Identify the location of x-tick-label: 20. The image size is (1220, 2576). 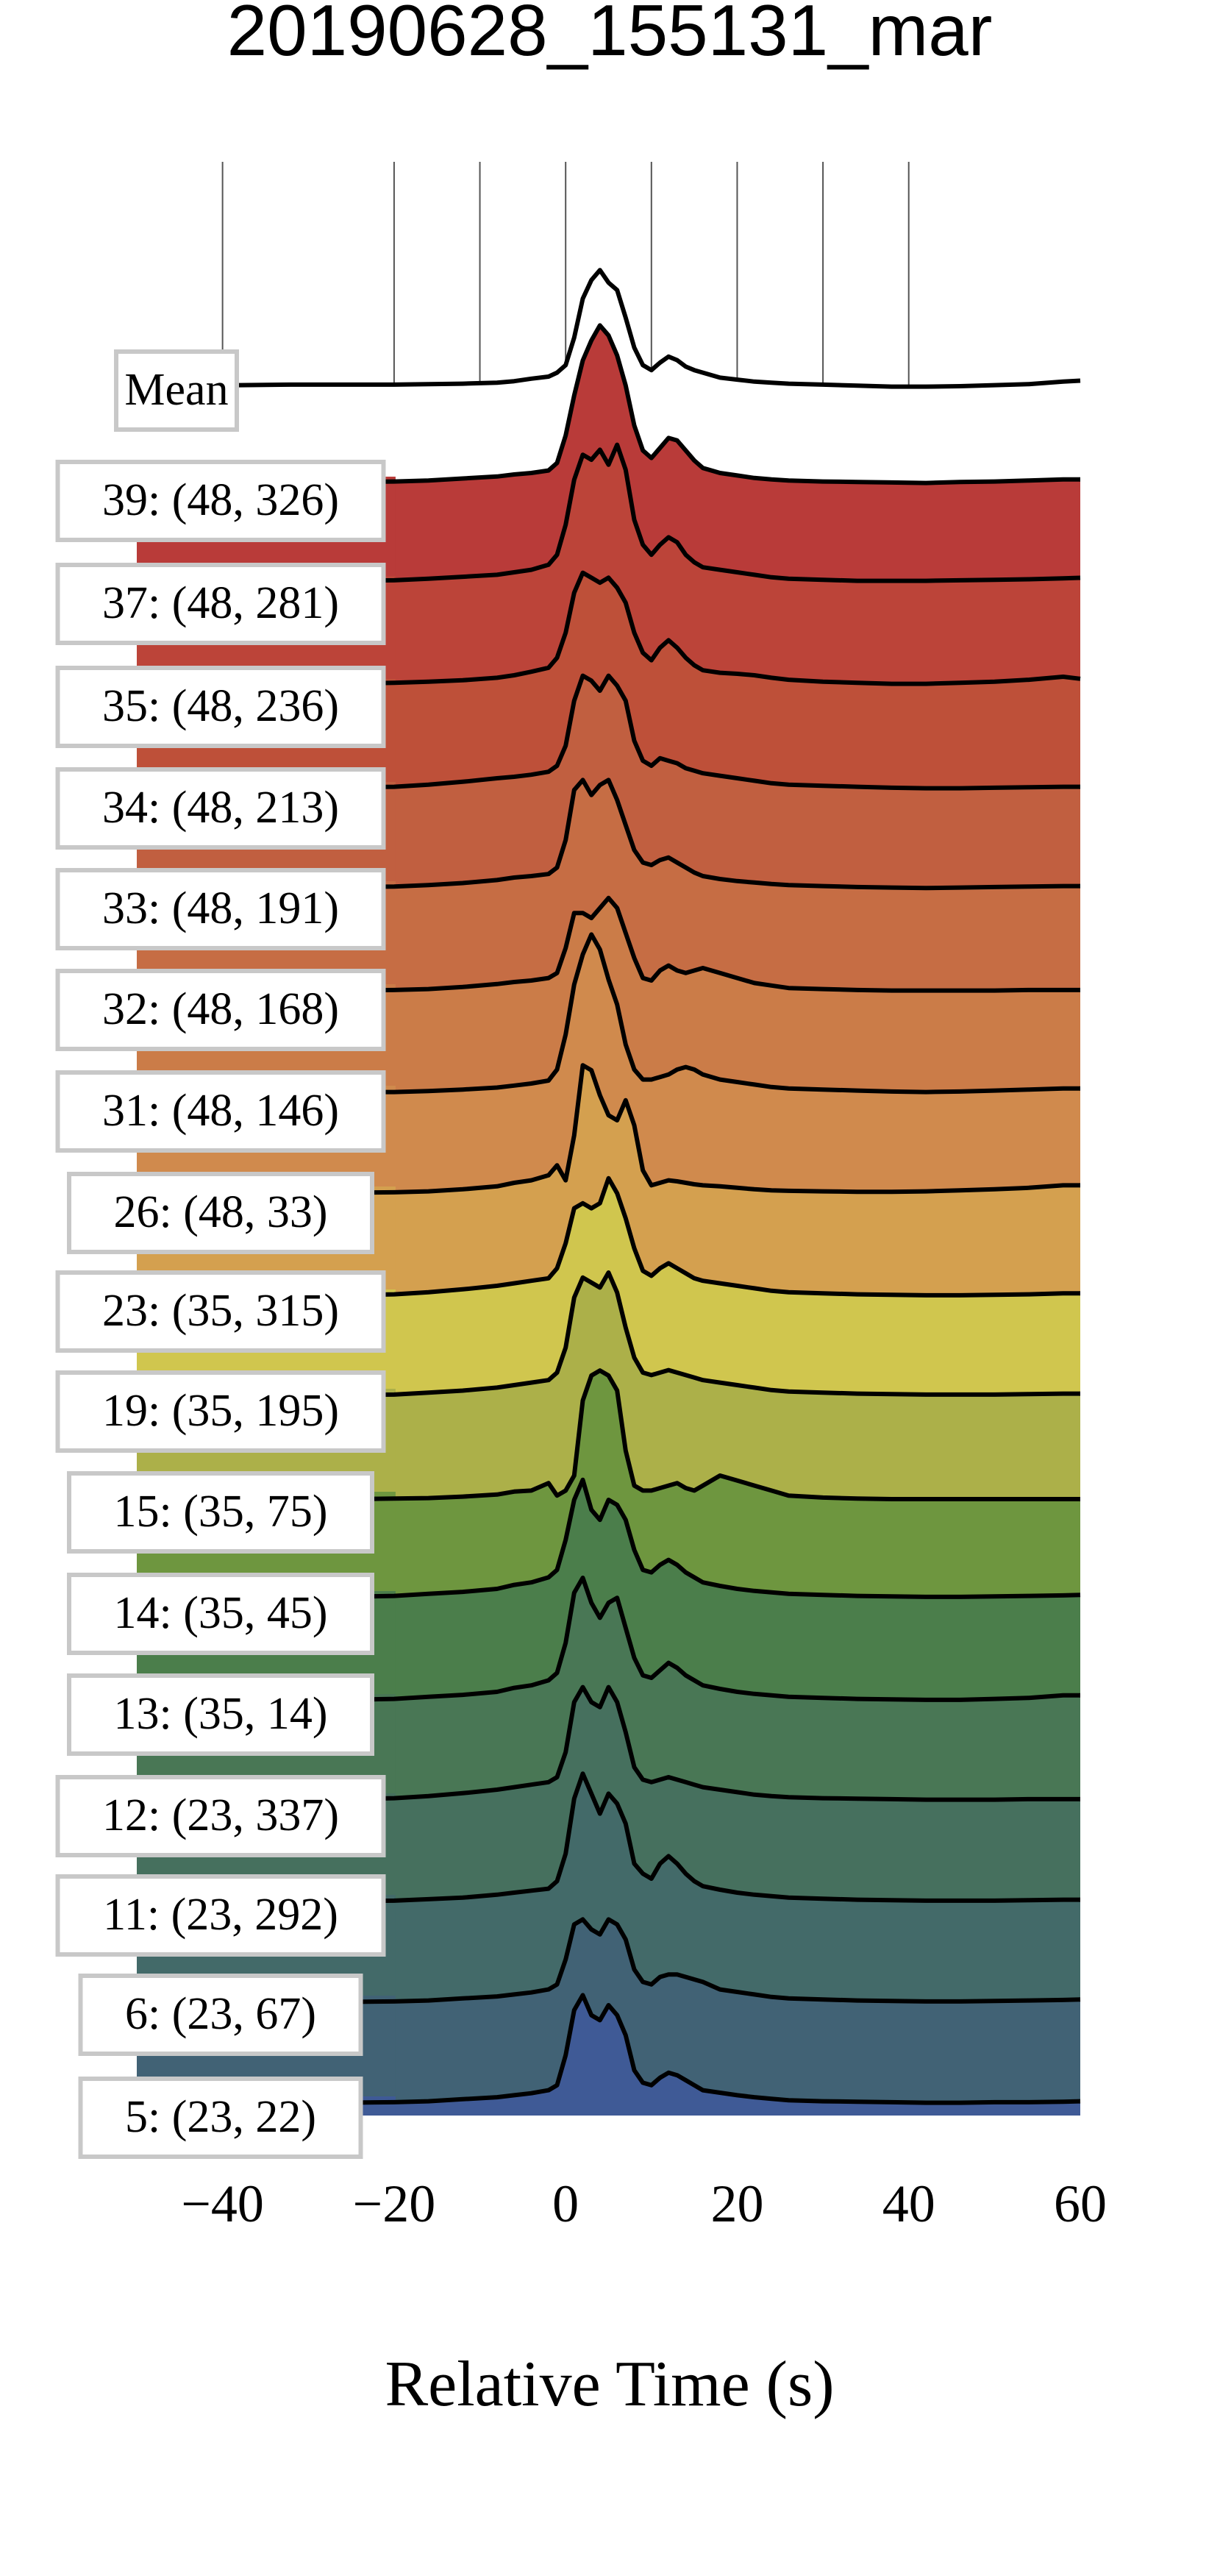
(736, 2203).